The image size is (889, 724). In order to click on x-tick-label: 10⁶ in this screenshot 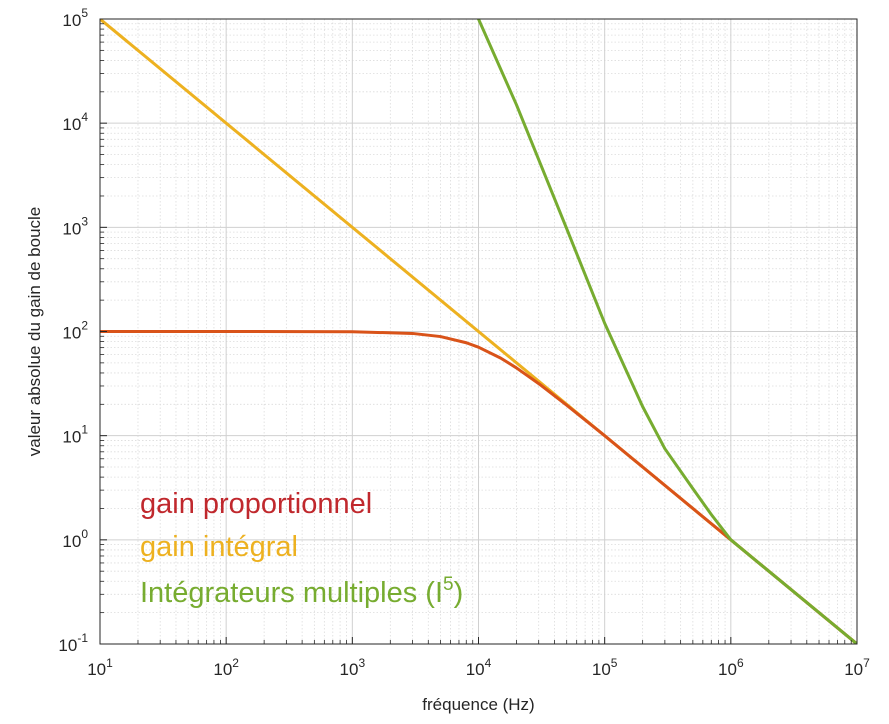, I will do `click(731, 667)`.